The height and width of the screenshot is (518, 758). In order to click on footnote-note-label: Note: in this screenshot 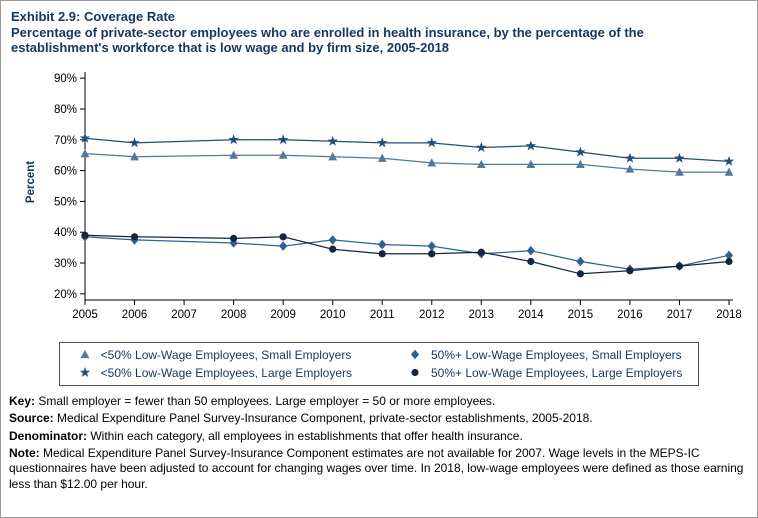, I will do `click(24, 452)`.